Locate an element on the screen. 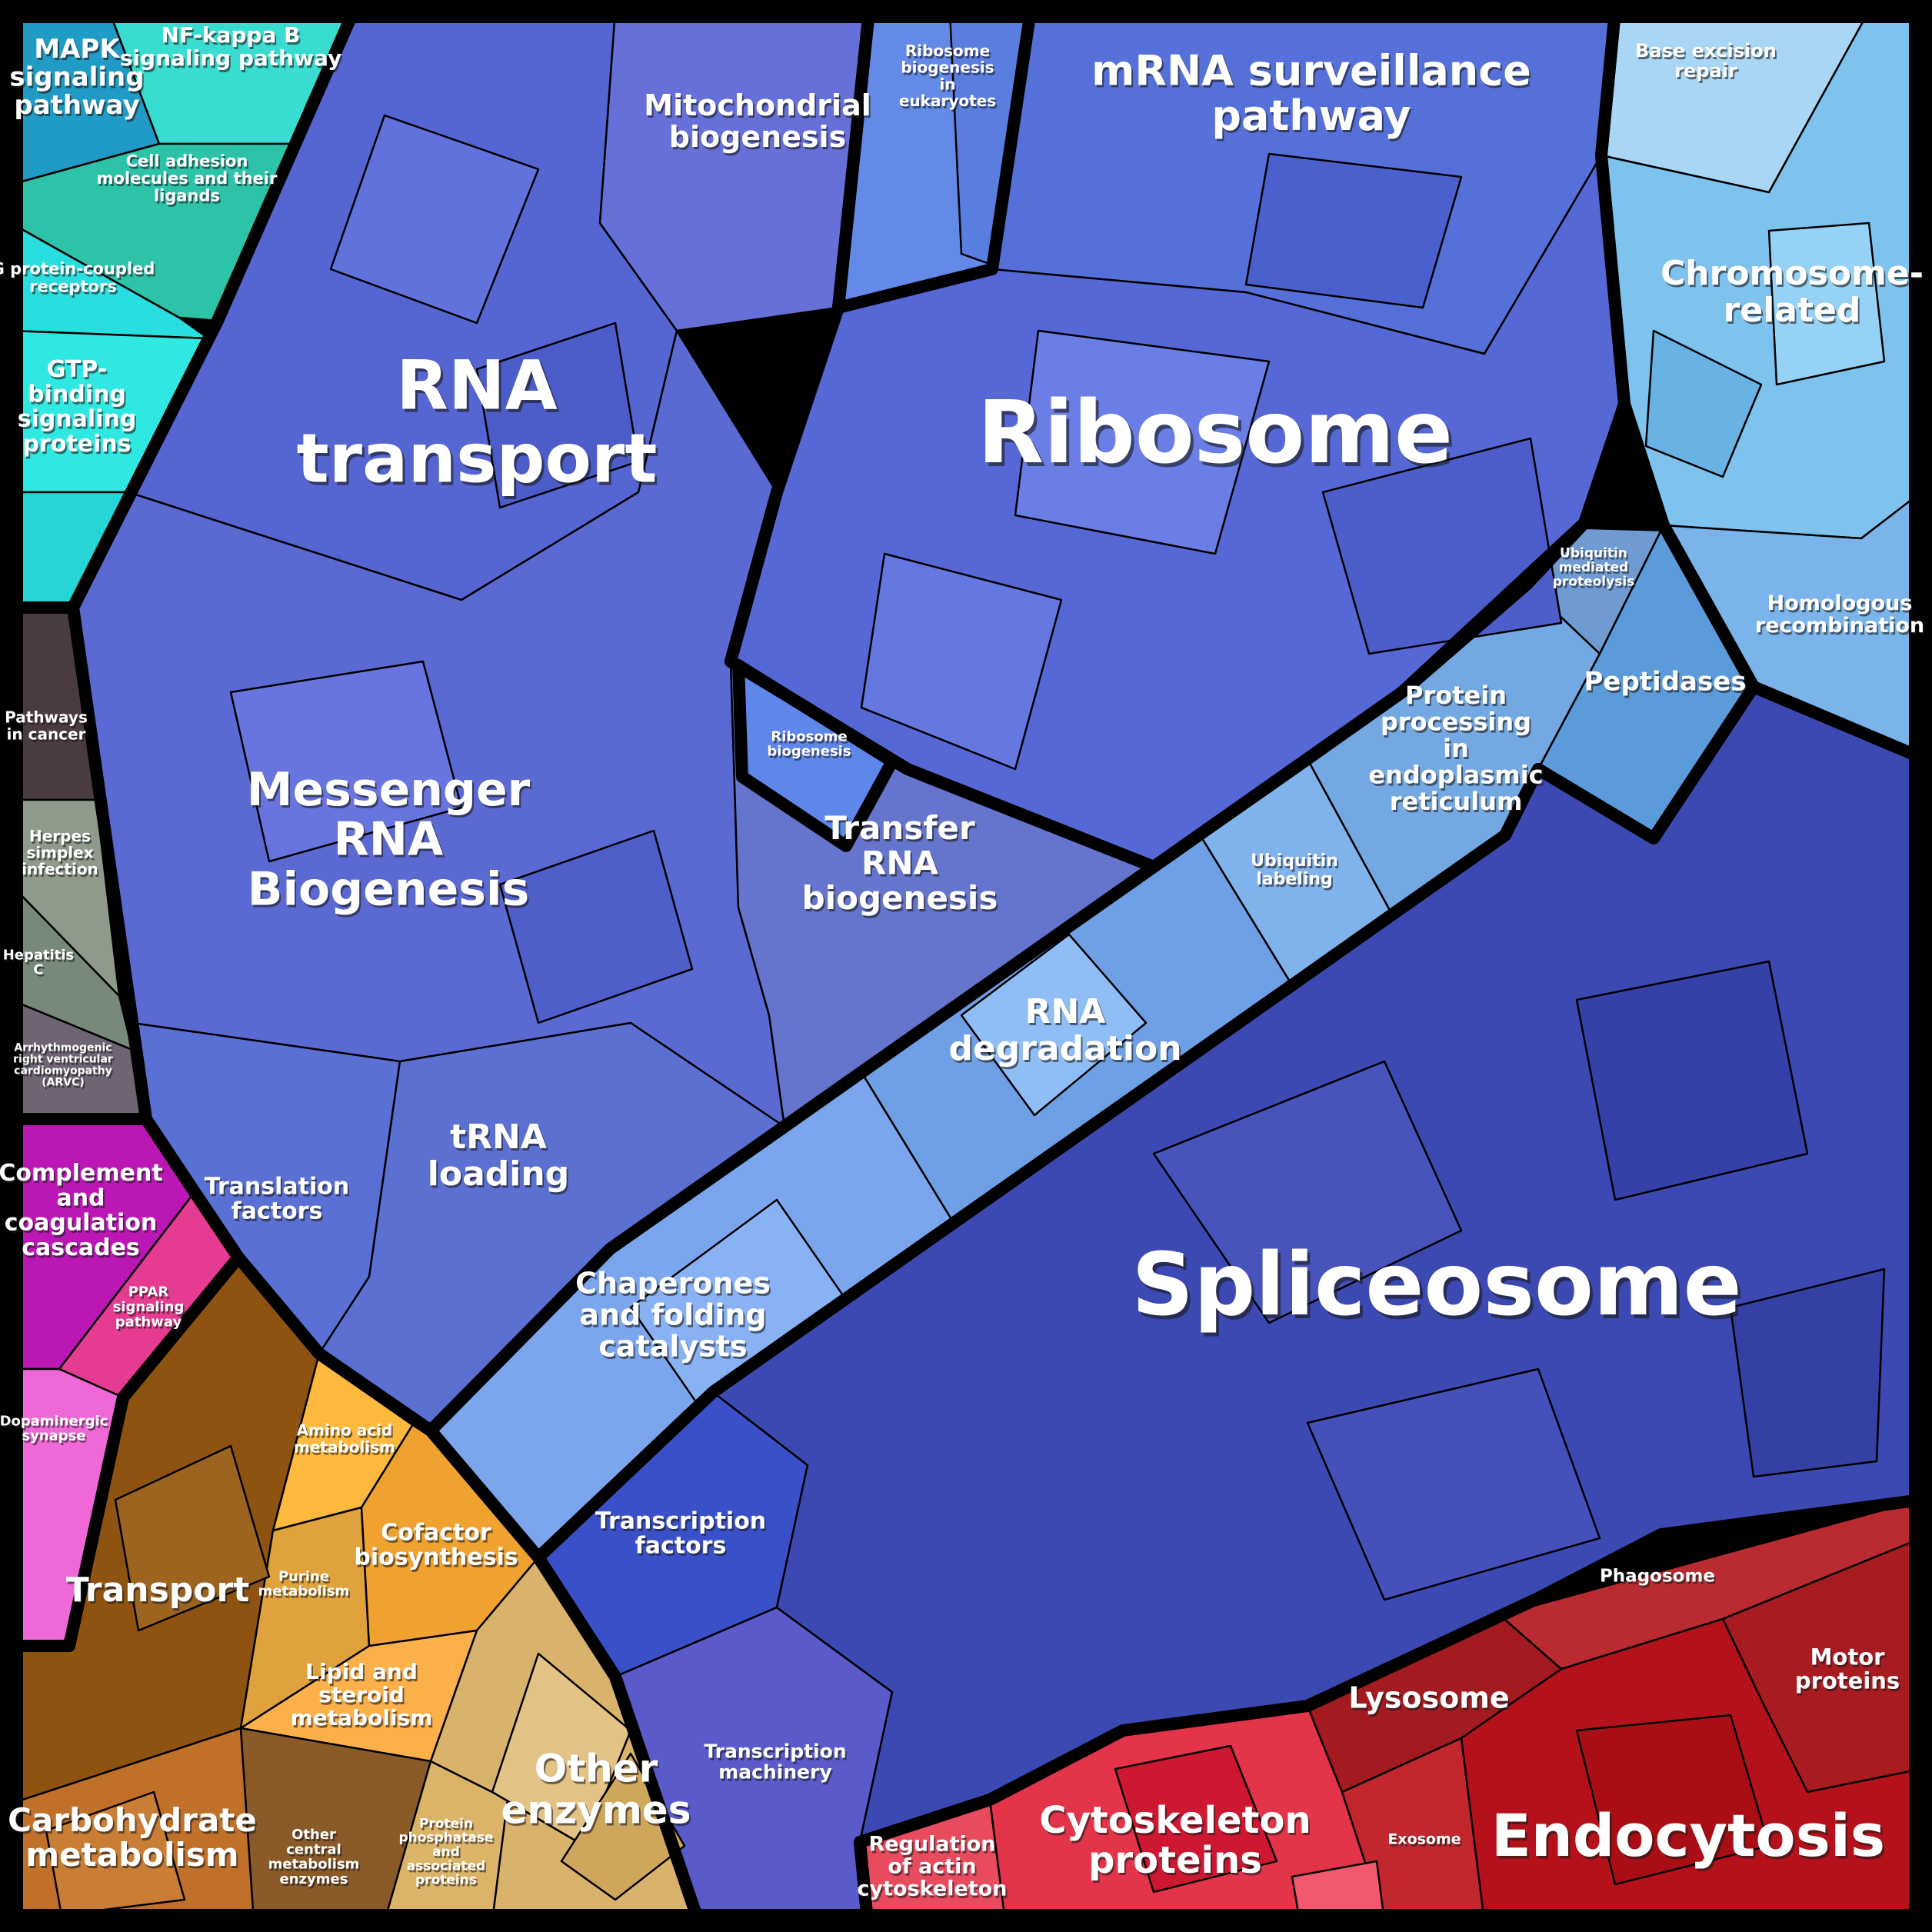 The height and width of the screenshot is (1932, 1932). patch-p-ribo3 is located at coordinates (961, 661).